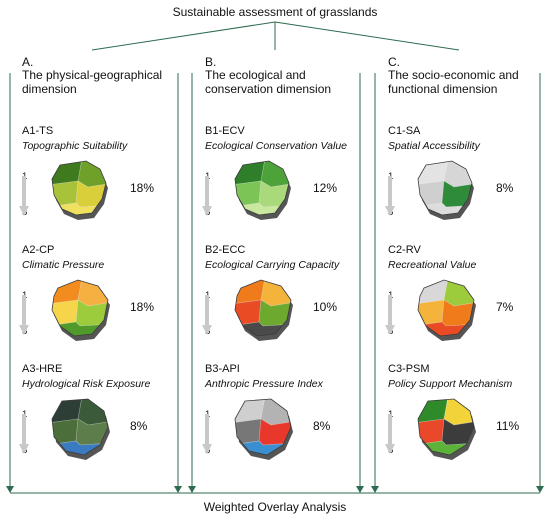  Describe the element at coordinates (225, 131) in the screenshot. I see `indicator-code: B1-ECV` at that location.